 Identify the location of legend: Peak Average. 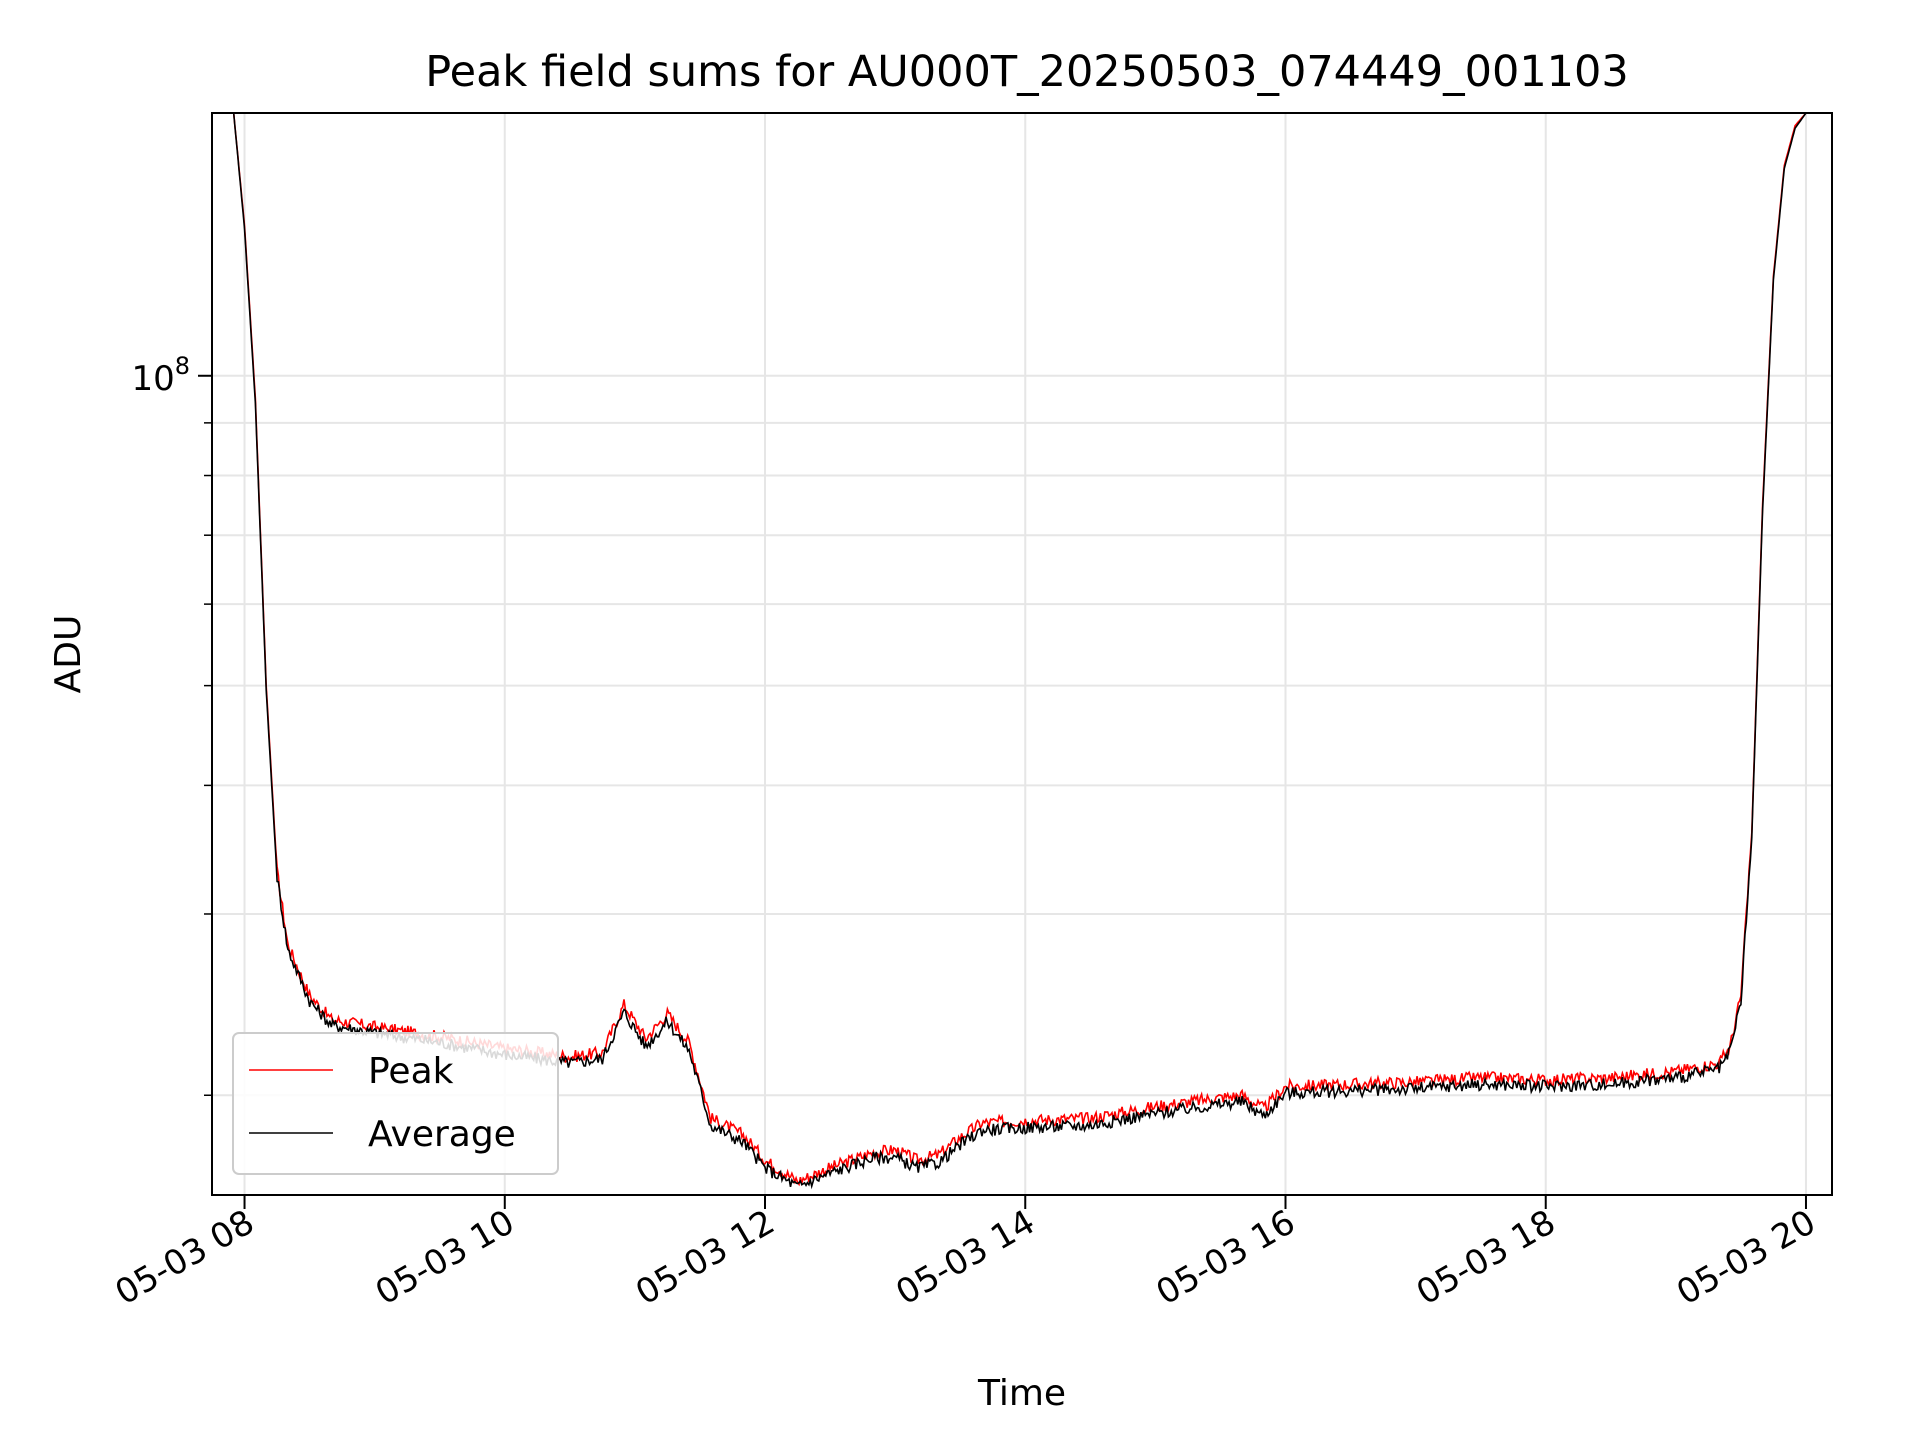
(395, 1103).